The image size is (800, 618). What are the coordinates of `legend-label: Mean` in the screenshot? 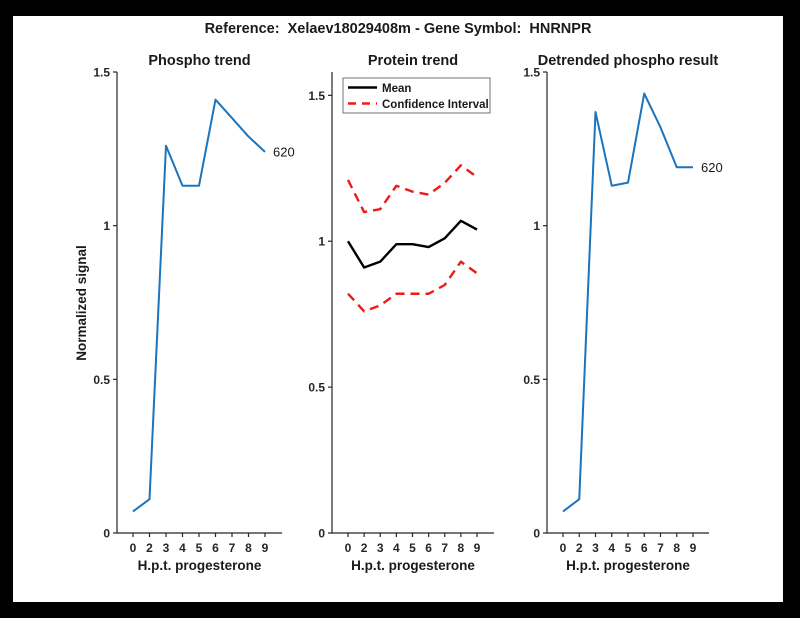 It's located at (396, 89).